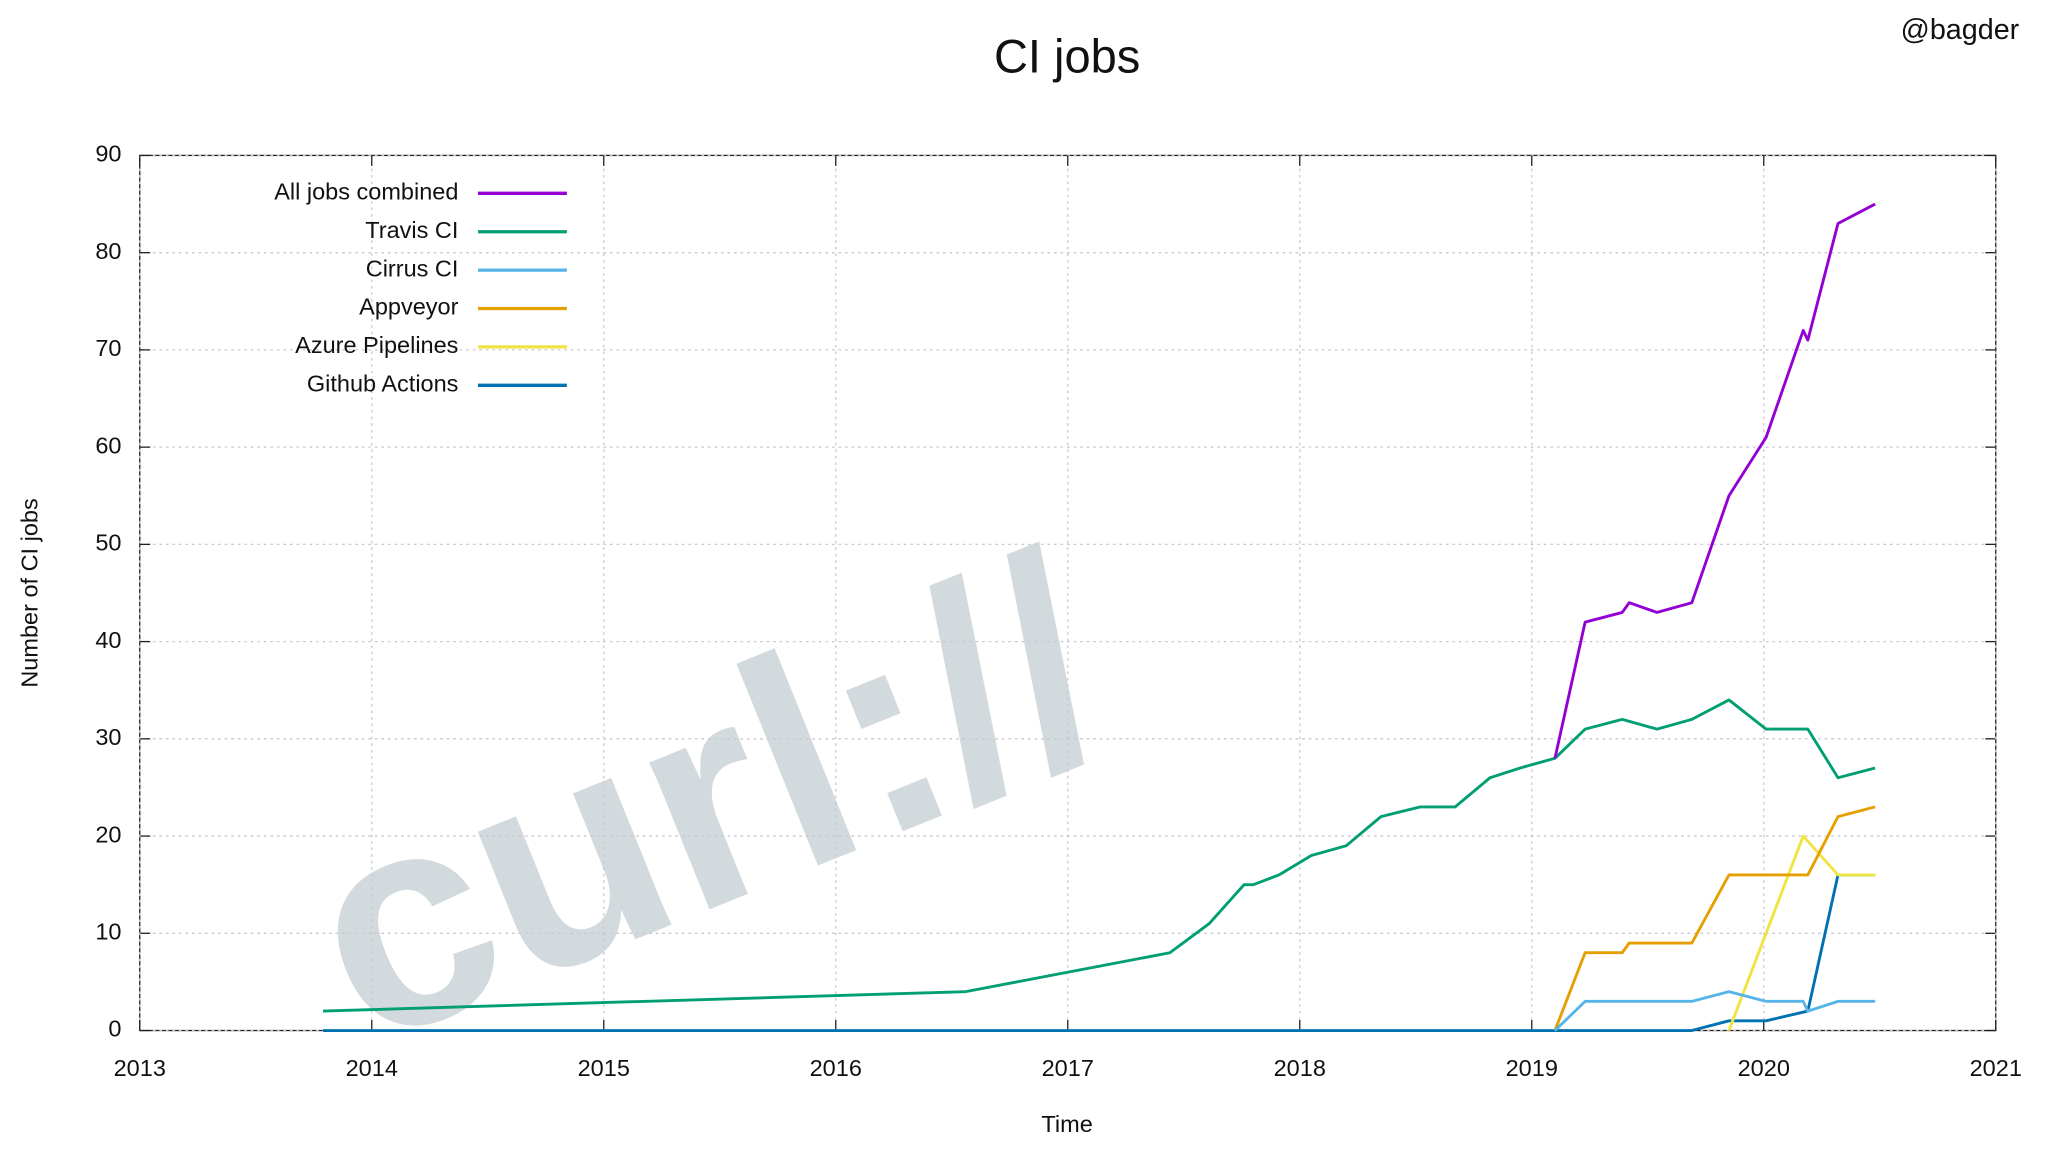  I want to click on chart-title: CI jobs, so click(1067, 56).